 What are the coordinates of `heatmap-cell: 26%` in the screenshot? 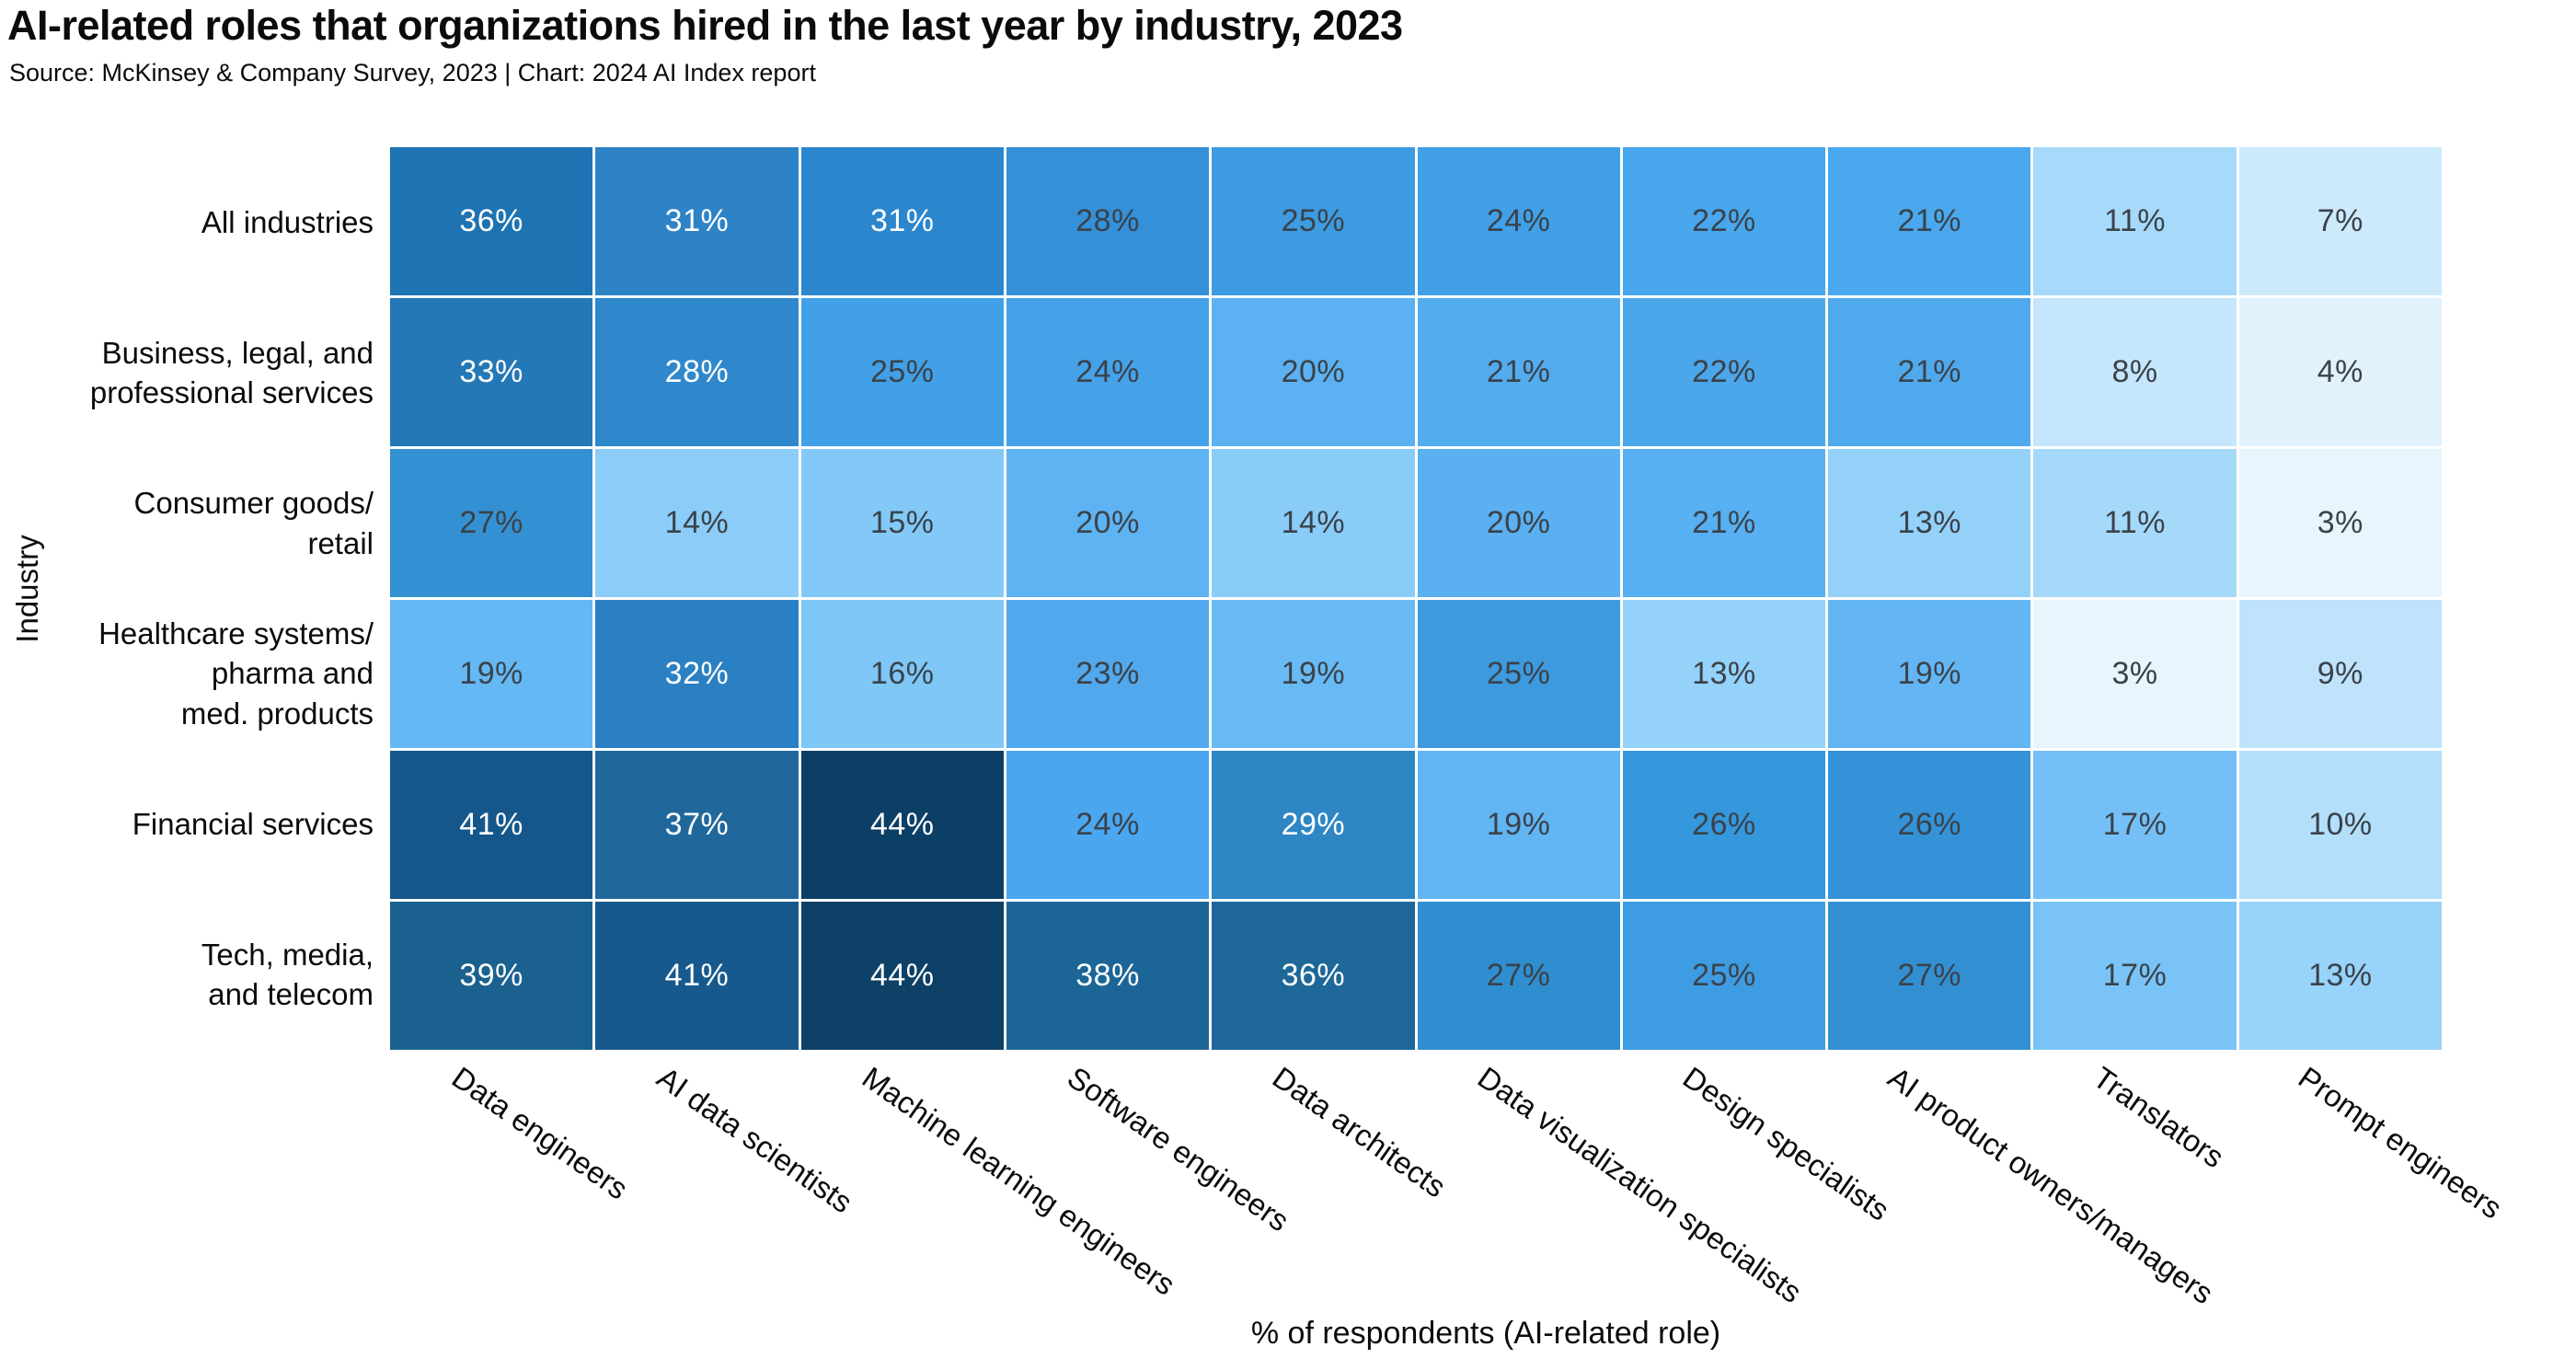 It's located at (1929, 825).